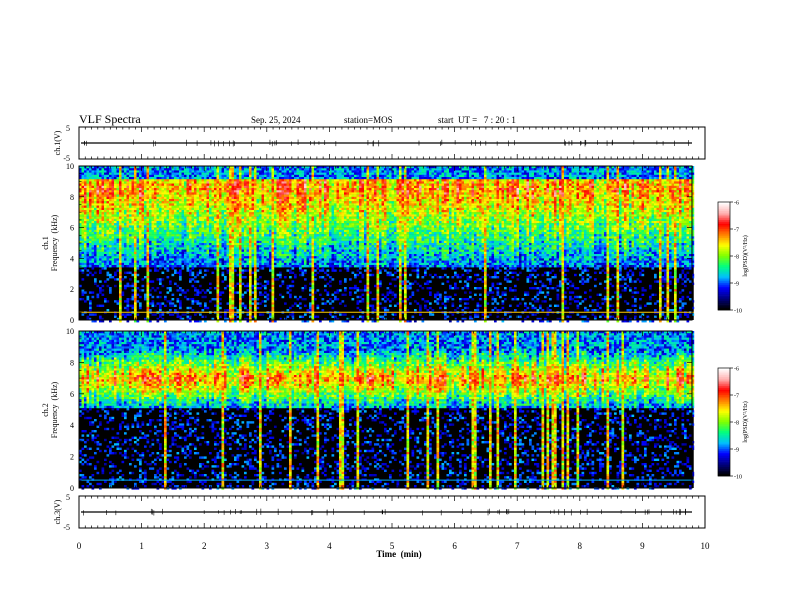 This screenshot has height=612, width=792. What do you see at coordinates (379, 143) in the screenshot?
I see `panel-ch1-waveform: 5 -5 ch.1(V)` at bounding box center [379, 143].